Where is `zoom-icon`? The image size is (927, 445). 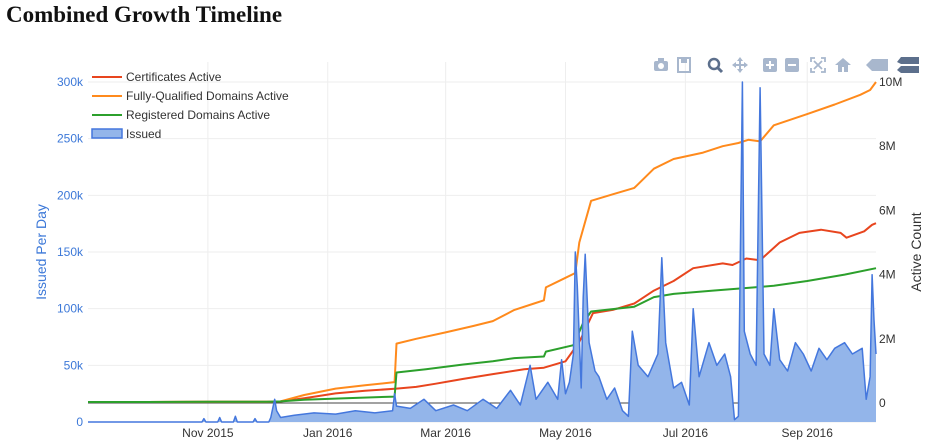
zoom-icon is located at coordinates (715, 65).